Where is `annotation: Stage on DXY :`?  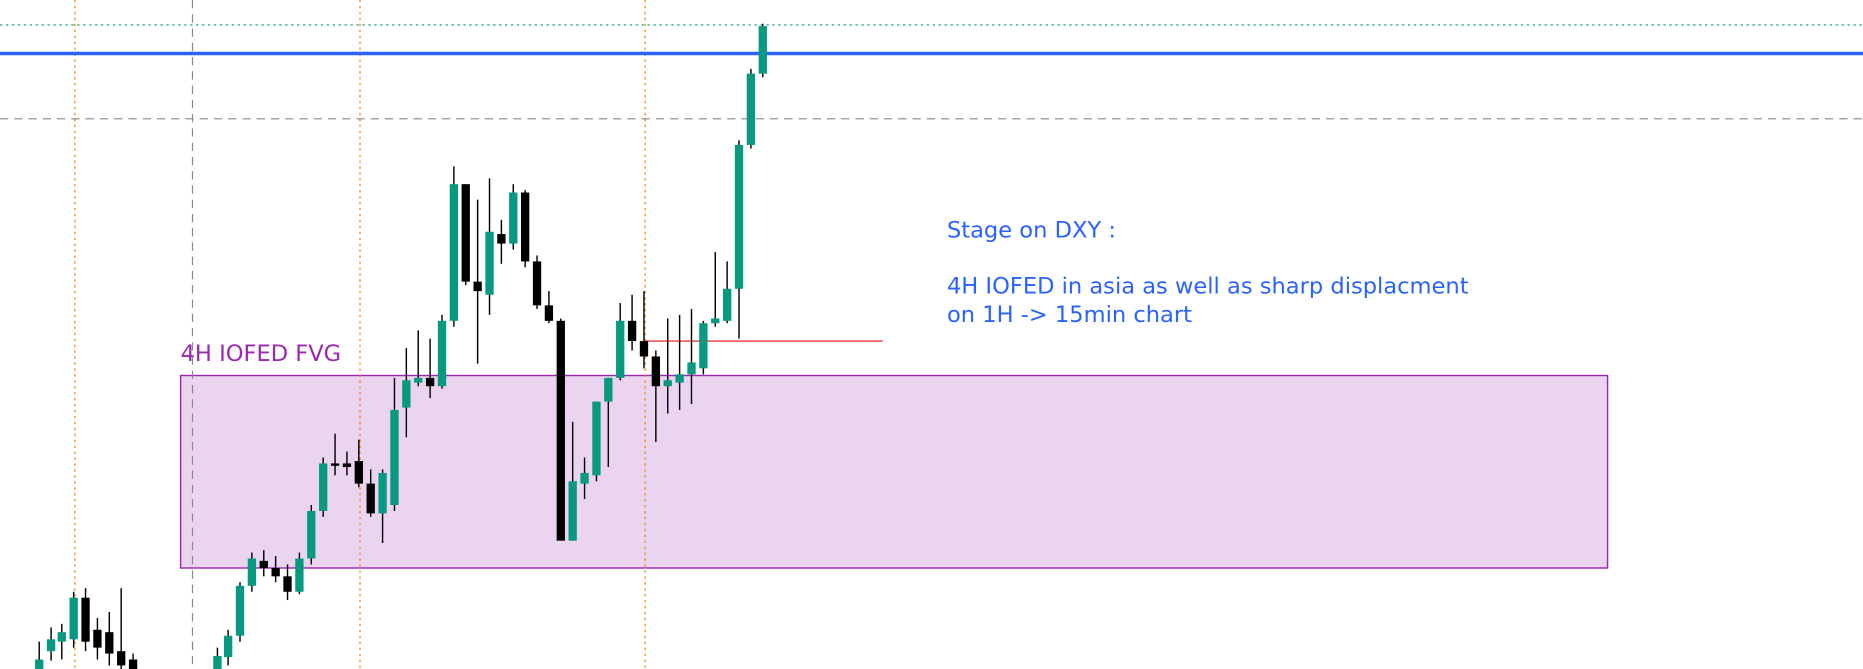
annotation: Stage on DXY : is located at coordinates (1031, 231).